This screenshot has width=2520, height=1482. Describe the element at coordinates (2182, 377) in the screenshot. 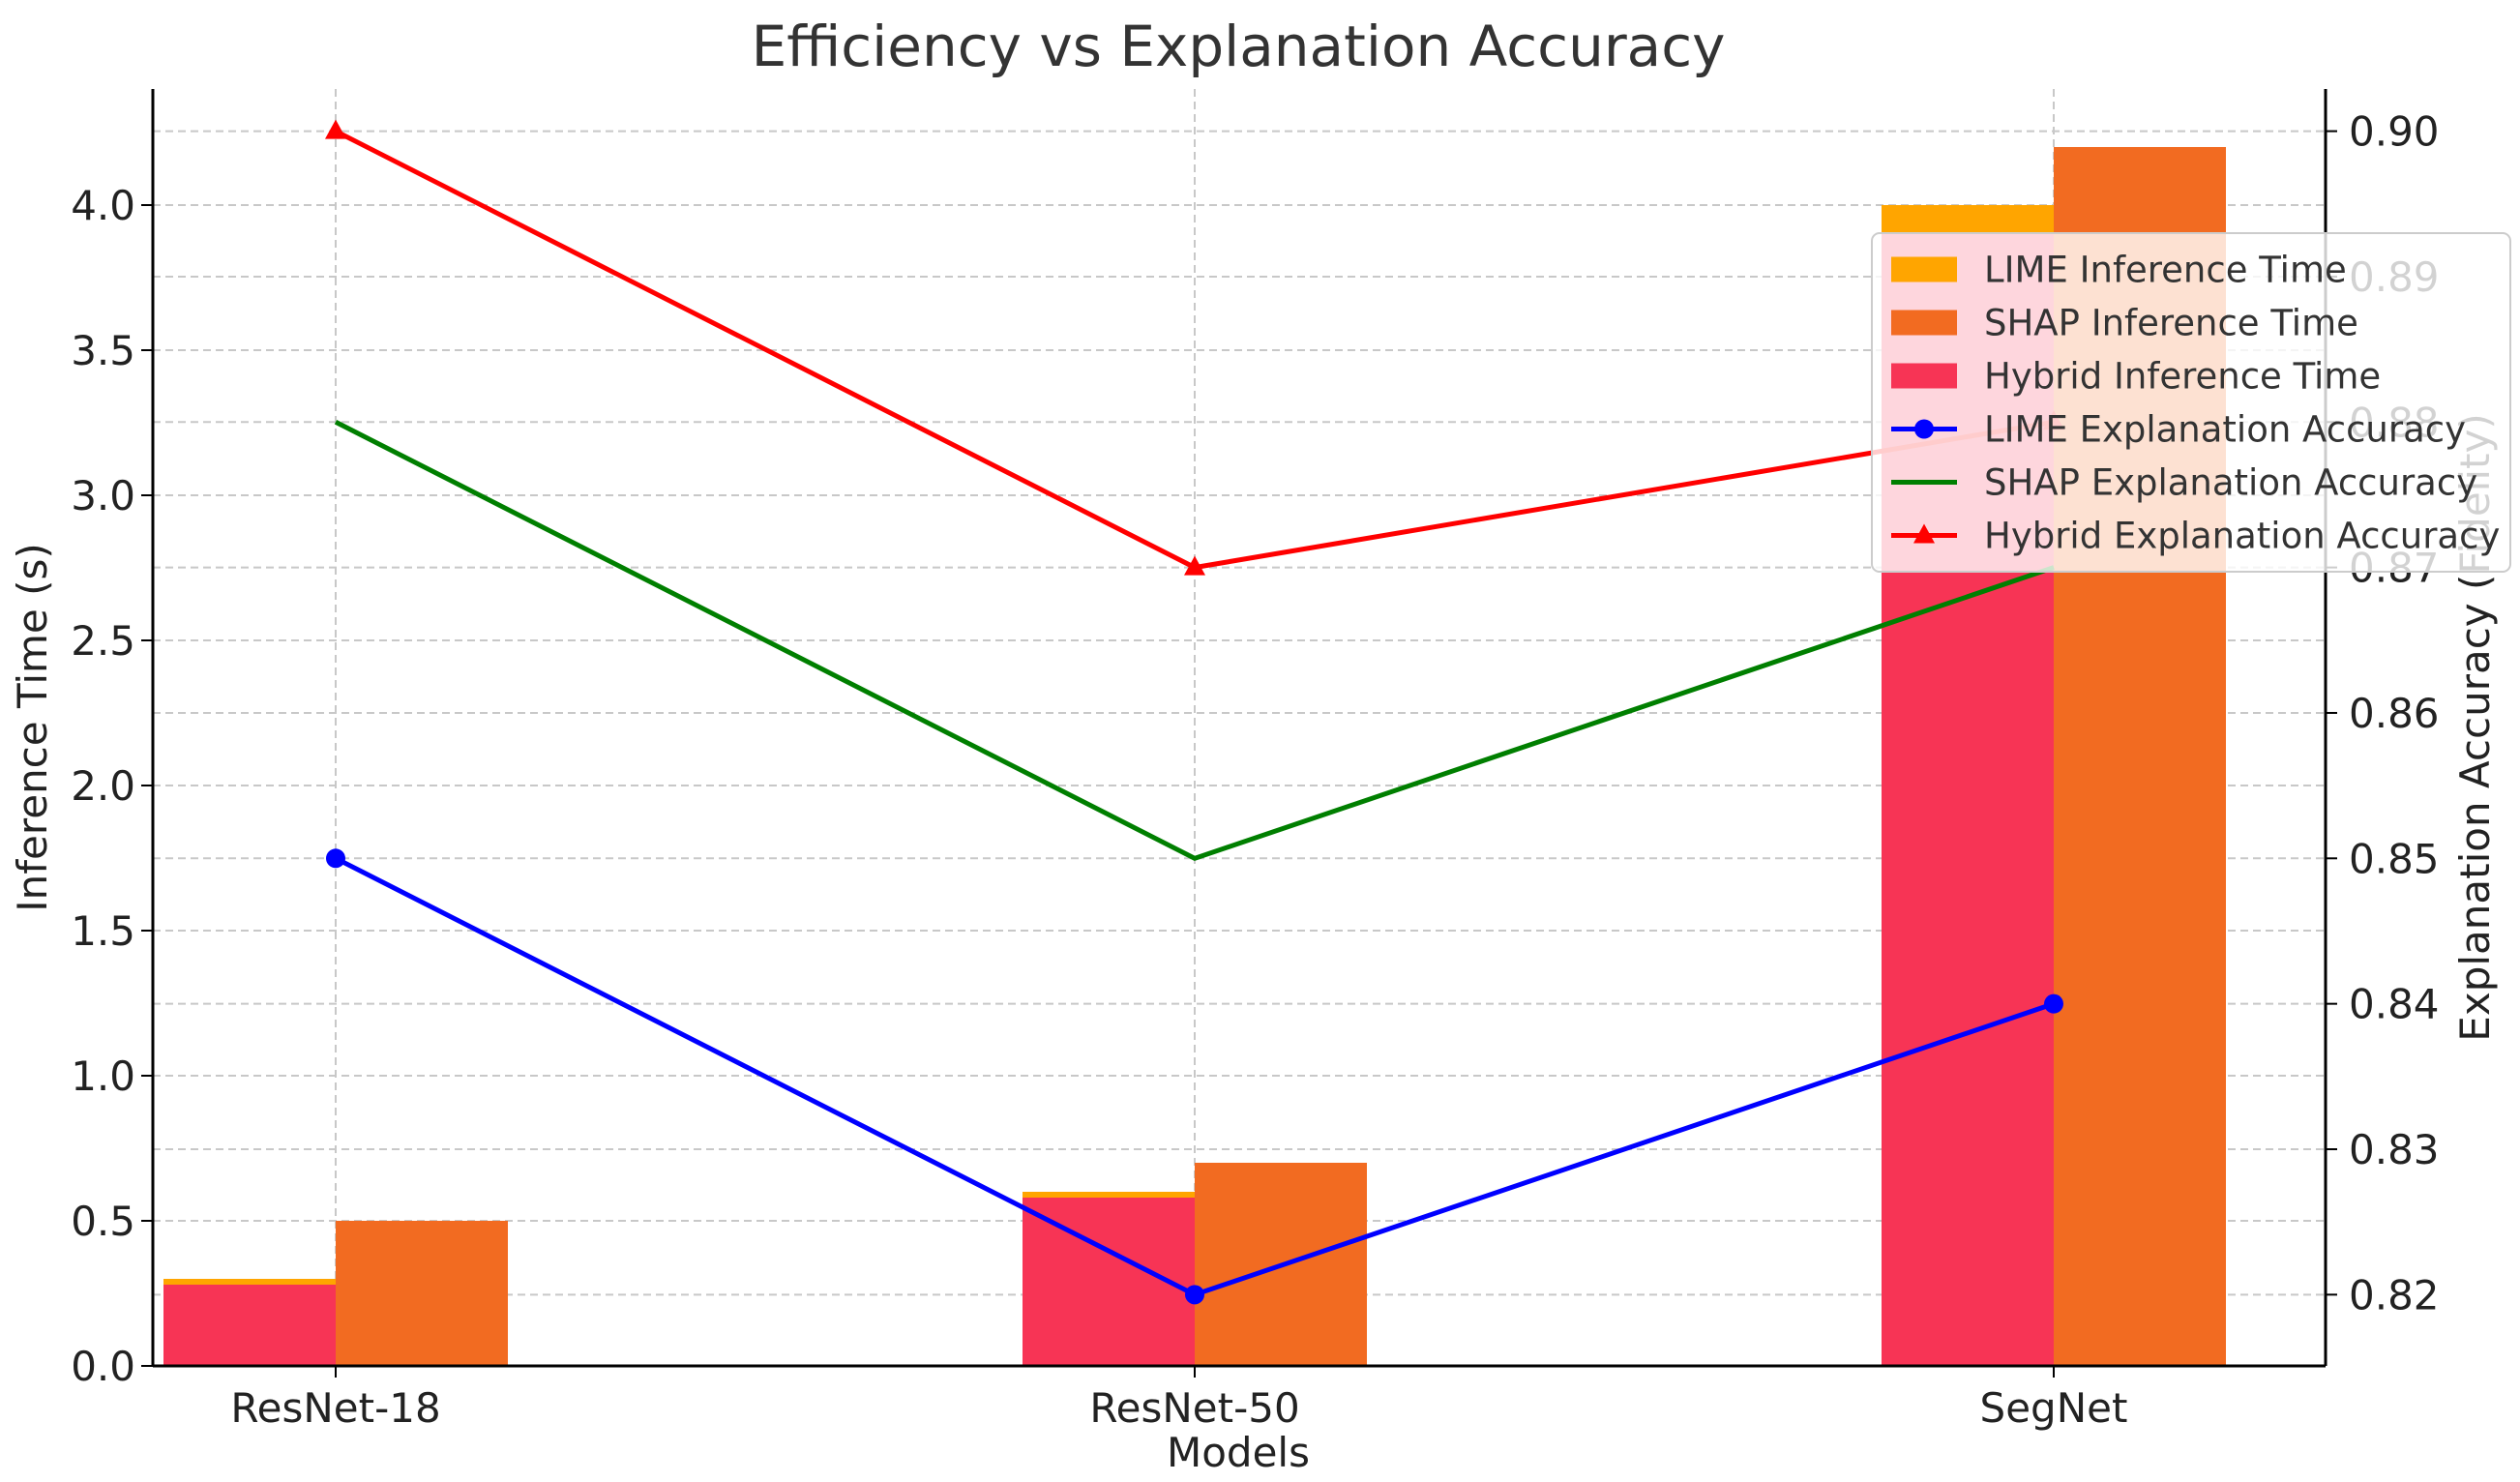

I see `legend-label-hybrid-inference-time: Hybrid Inference Time` at that location.